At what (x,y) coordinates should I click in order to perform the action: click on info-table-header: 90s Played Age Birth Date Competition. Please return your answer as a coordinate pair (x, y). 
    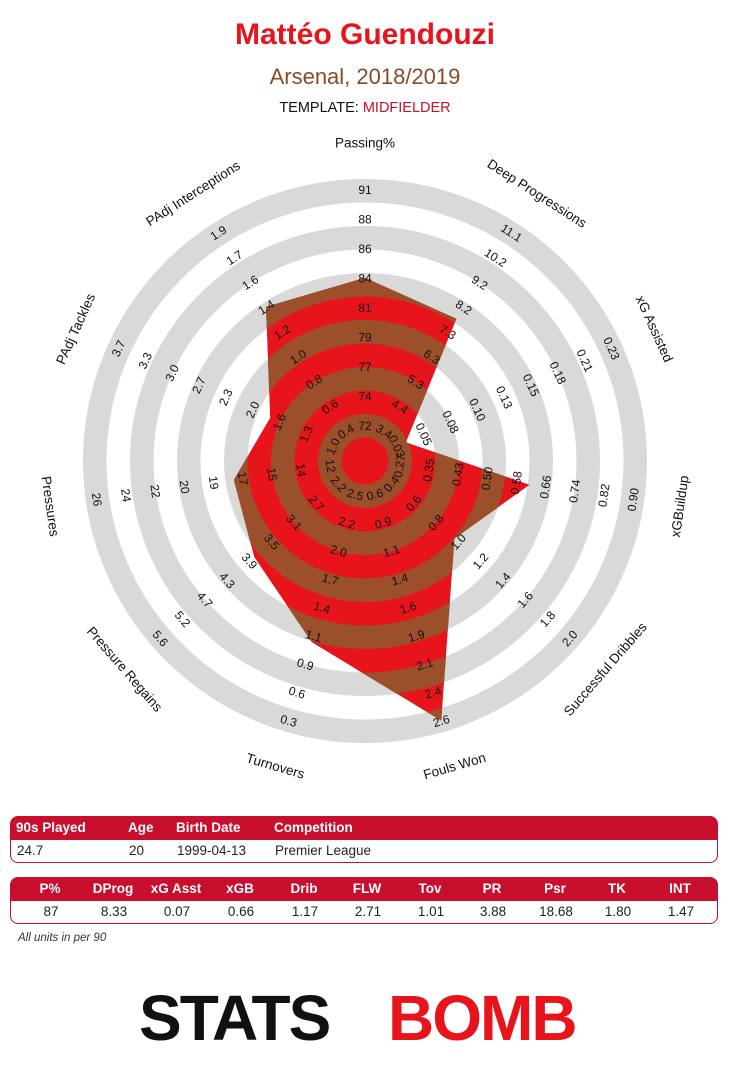
    Looking at the image, I should click on (364, 828).